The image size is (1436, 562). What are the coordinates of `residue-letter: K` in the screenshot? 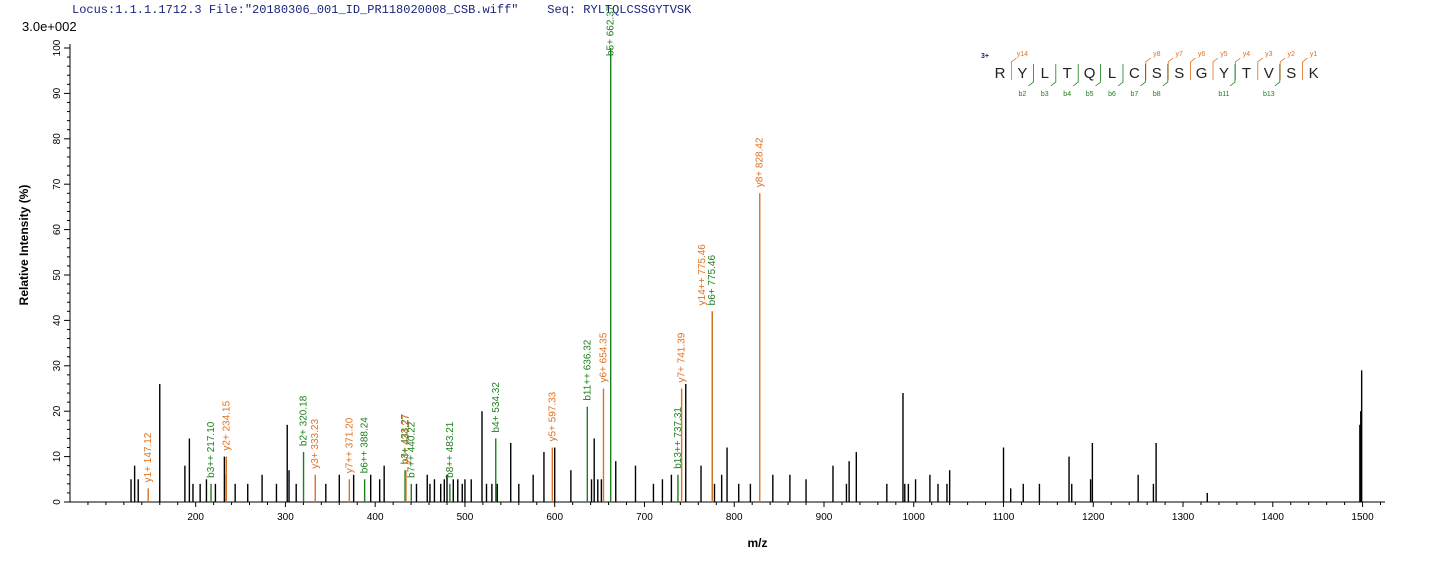 It's located at (1314, 73).